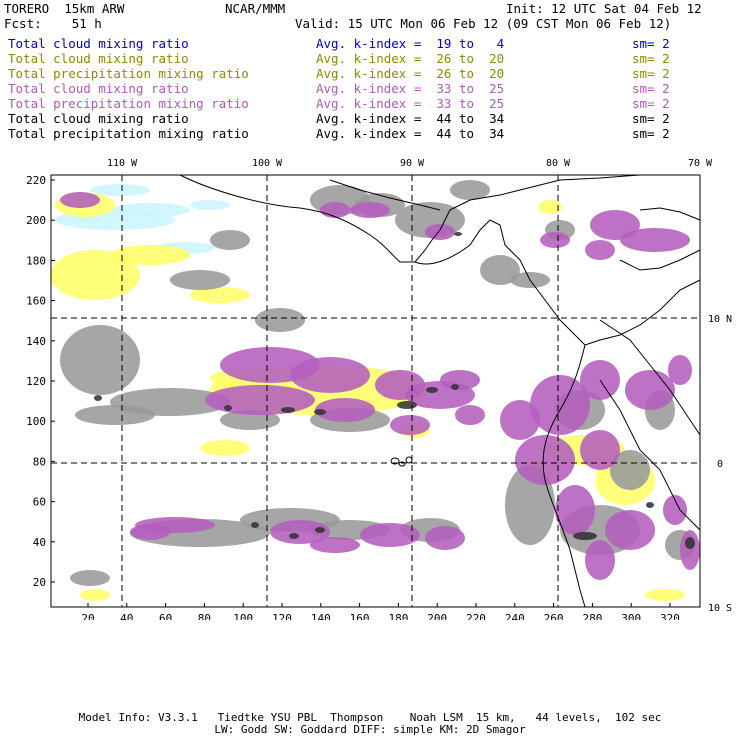 The width and height of the screenshot is (740, 740). Describe the element at coordinates (410, 73) in the screenshot. I see `legend-index: Avg. k-index = 26 to 20` at that location.